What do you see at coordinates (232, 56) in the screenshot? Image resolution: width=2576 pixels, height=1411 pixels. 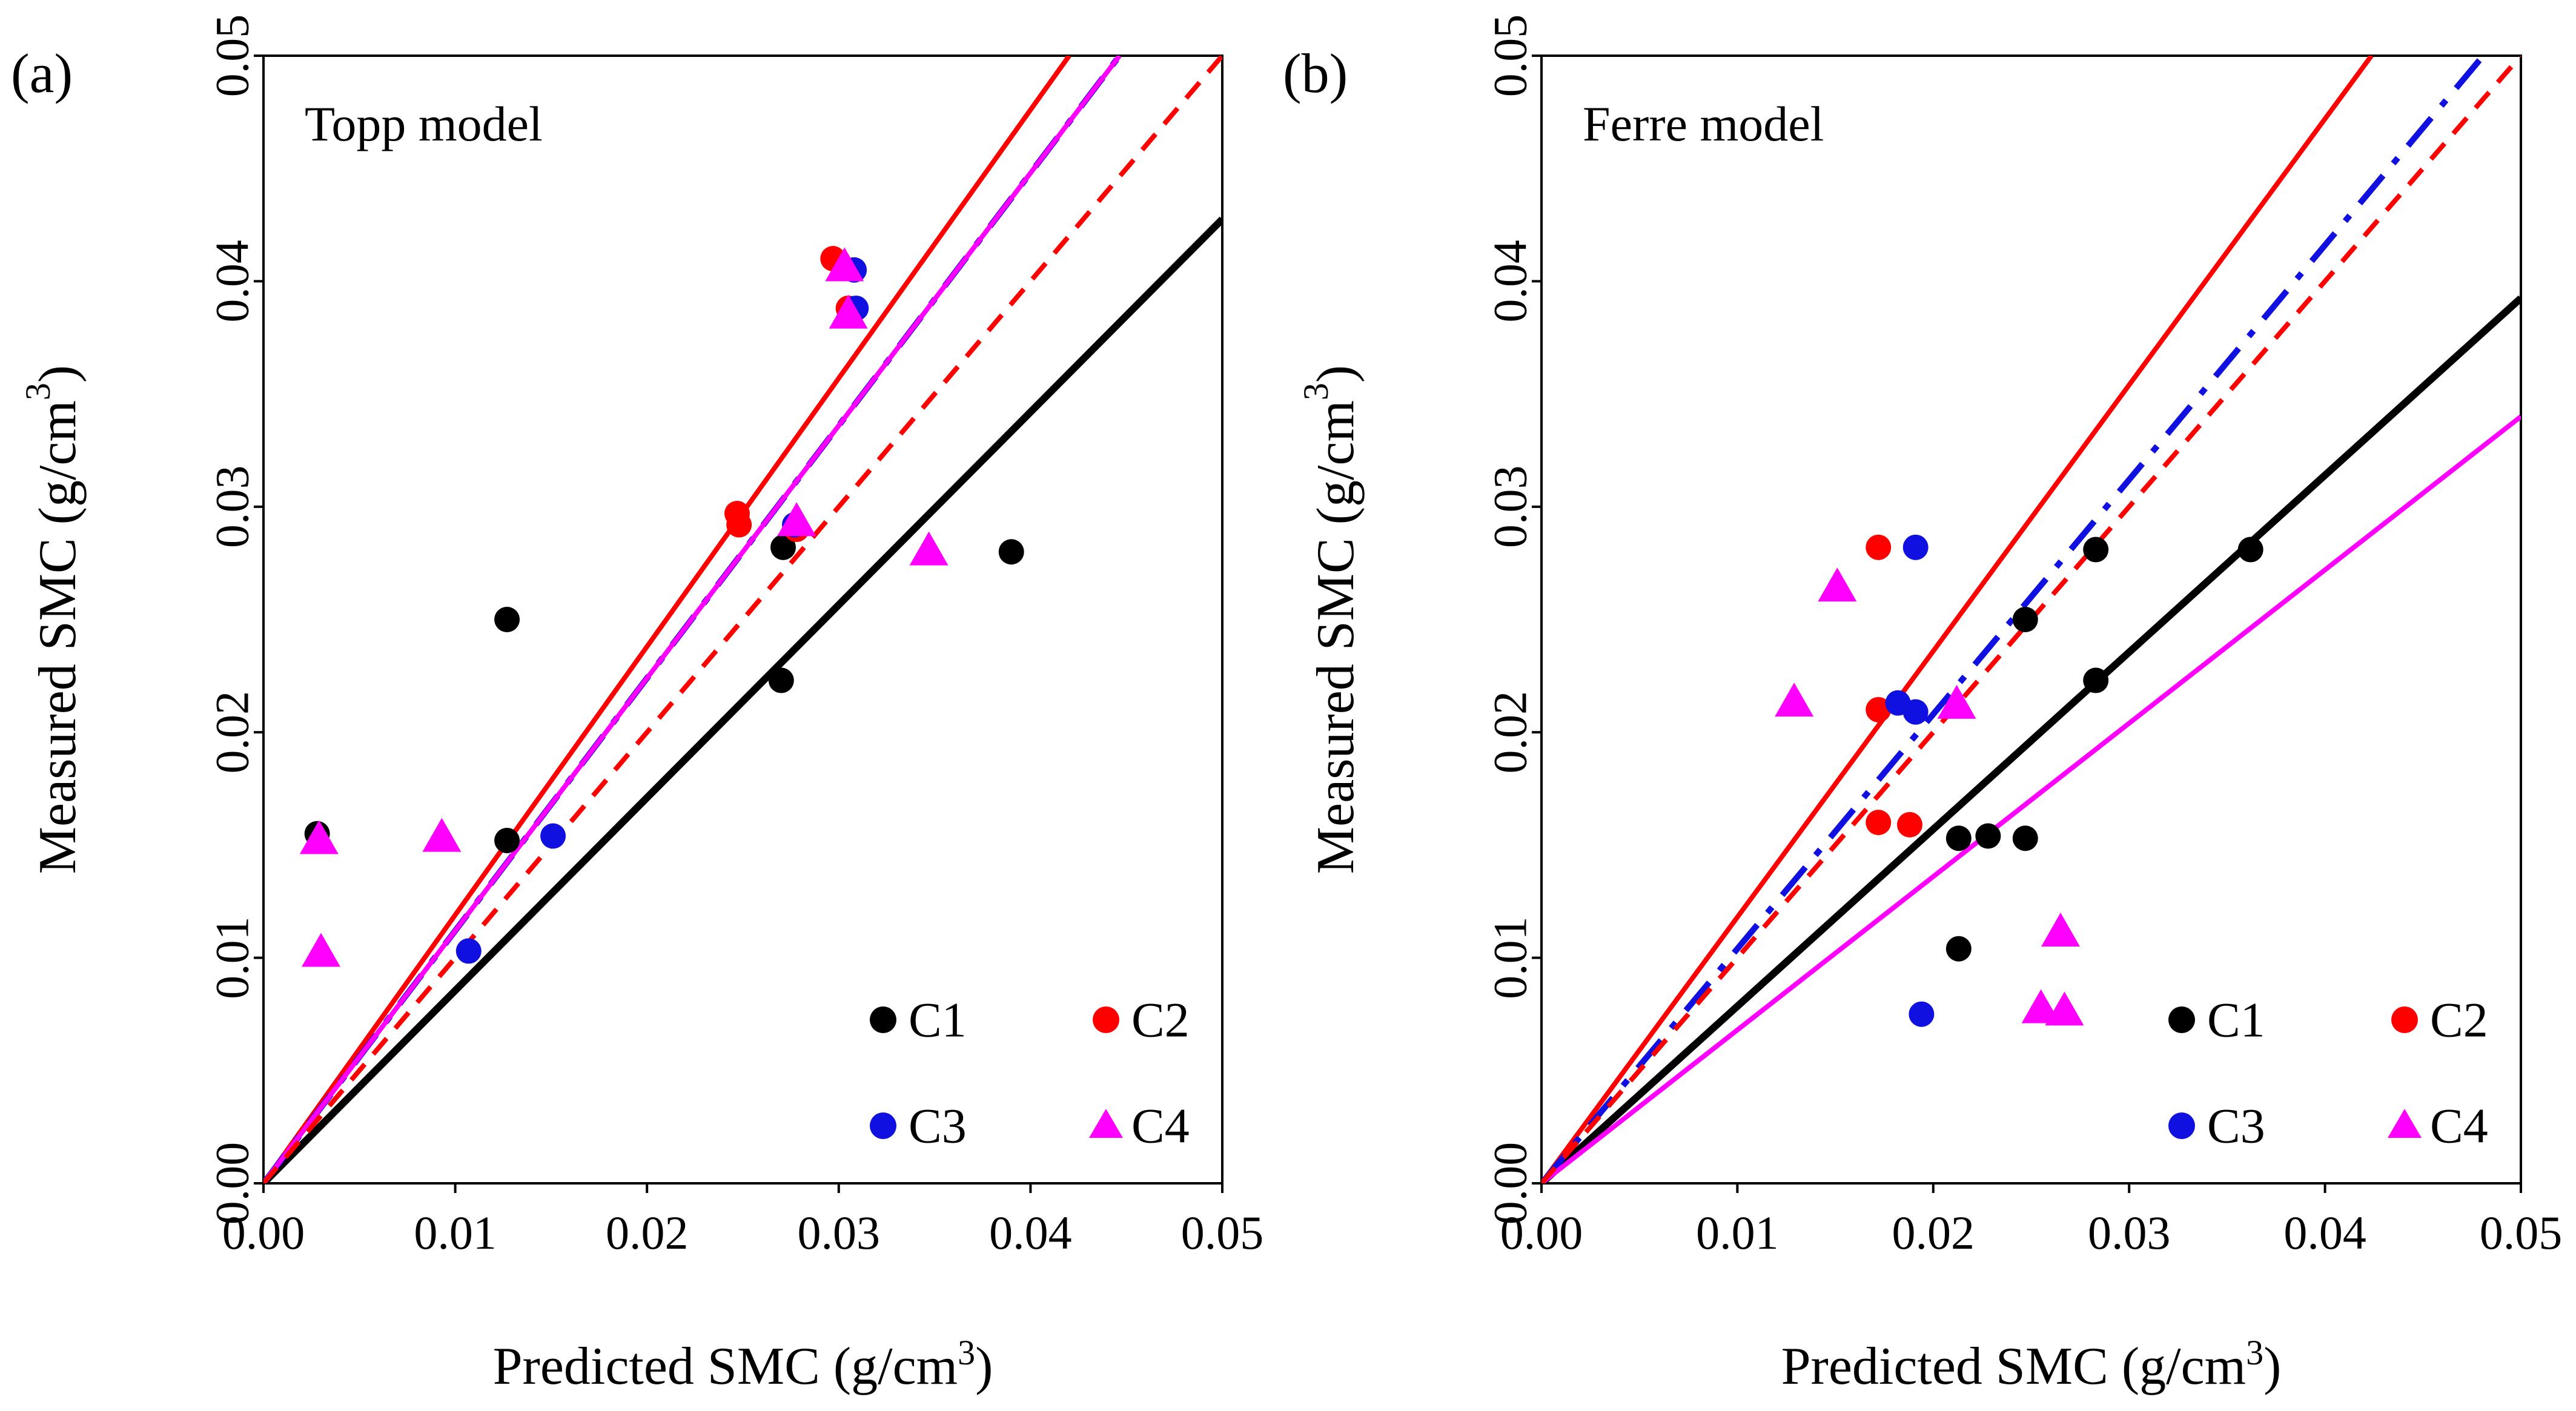 I see `panel-a-y-tick-label: 0.05` at bounding box center [232, 56].